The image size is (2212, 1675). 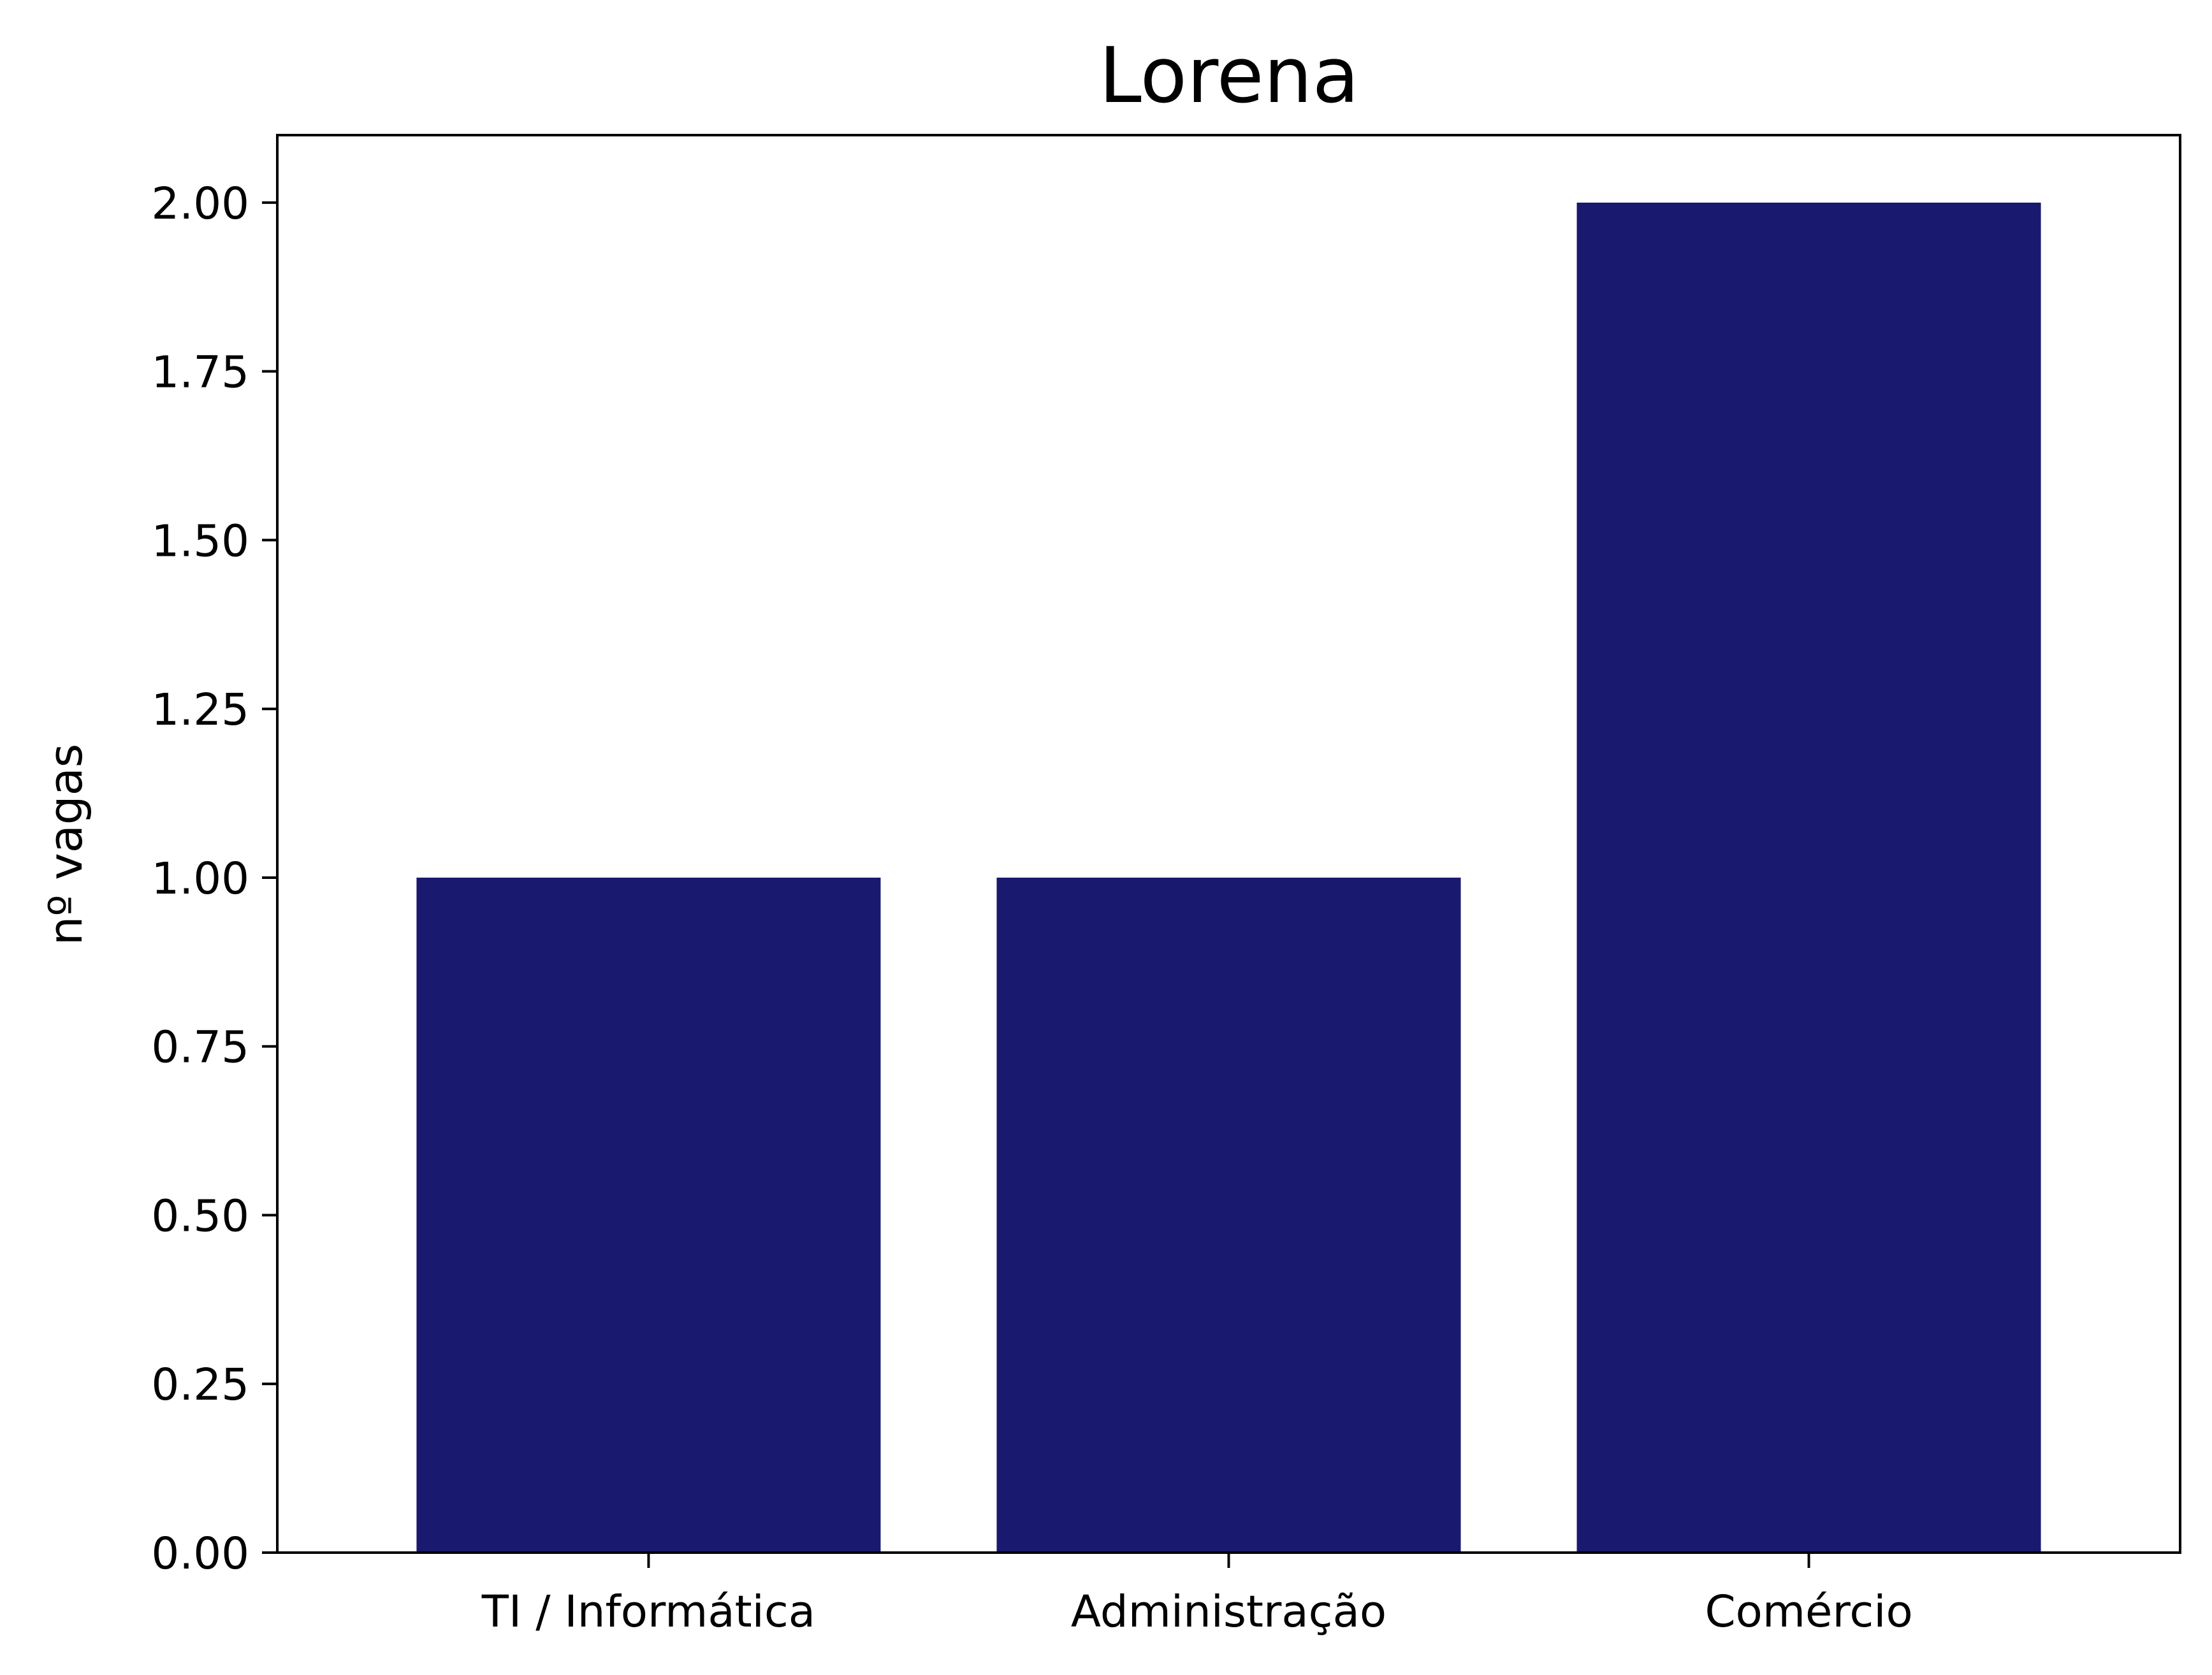 What do you see at coordinates (65, 845) in the screenshot?
I see `y-axis-label: nº vagas` at bounding box center [65, 845].